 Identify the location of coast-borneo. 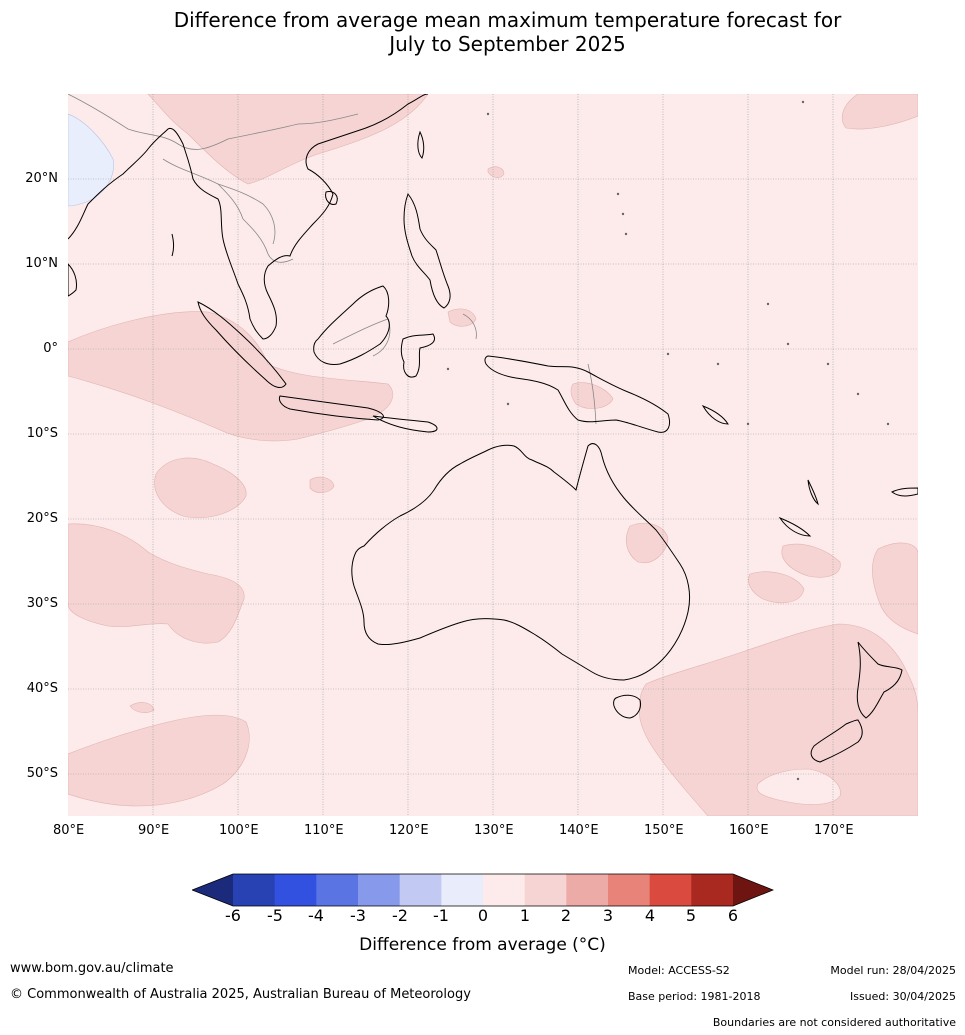
(351, 325).